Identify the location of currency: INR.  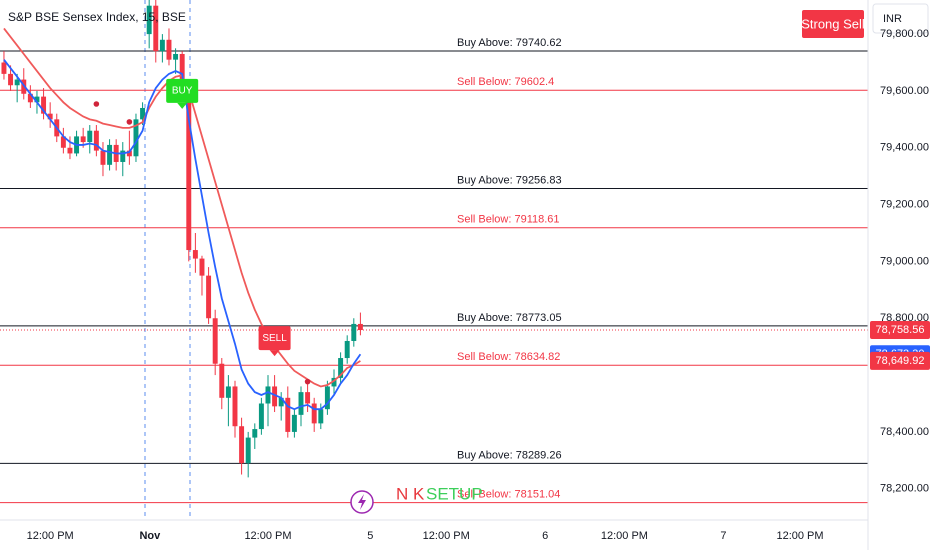
(892, 19).